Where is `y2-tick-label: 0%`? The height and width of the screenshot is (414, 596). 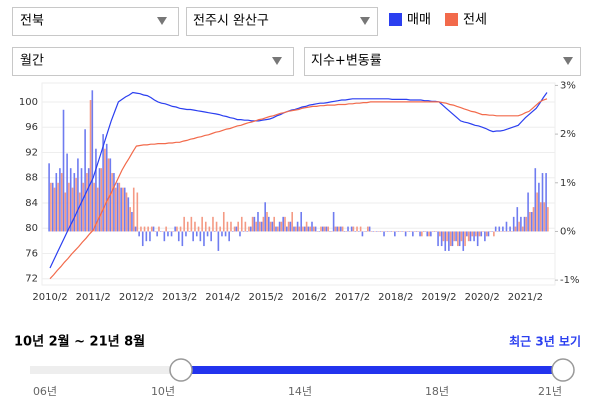
y2-tick-label: 0% is located at coordinates (568, 231).